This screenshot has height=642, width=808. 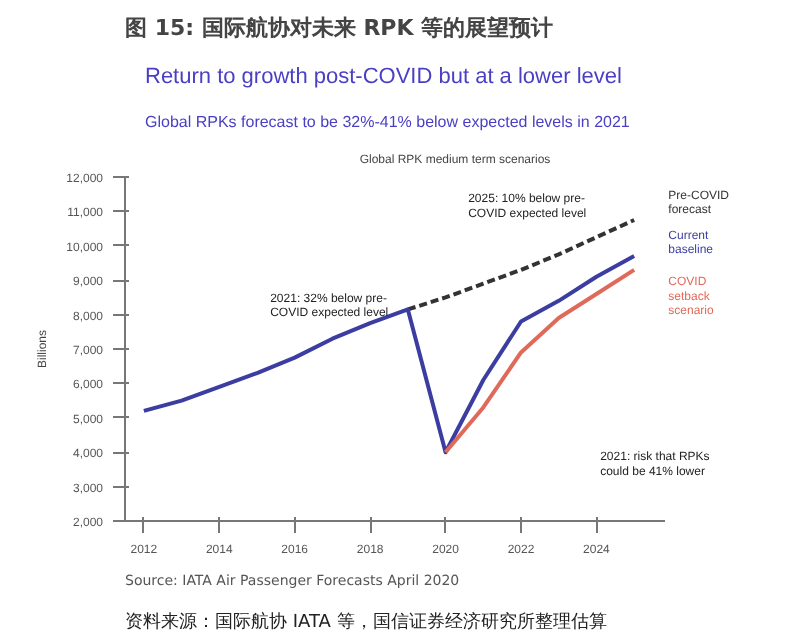 I want to click on text: 资料来源：国际航协 IATA 等，国信证券经济研究所整理估算, so click(x=366, y=622).